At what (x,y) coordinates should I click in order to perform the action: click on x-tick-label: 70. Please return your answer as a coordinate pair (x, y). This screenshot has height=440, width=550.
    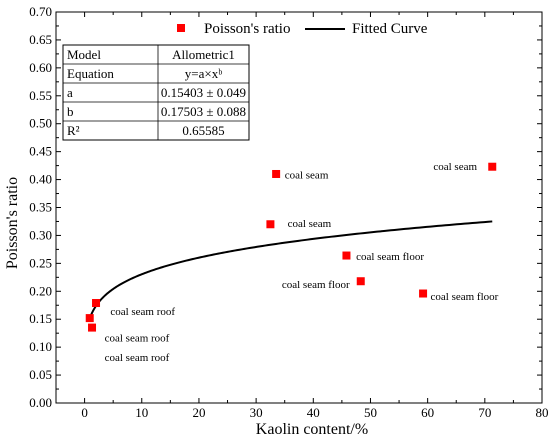
    Looking at the image, I should click on (484, 412).